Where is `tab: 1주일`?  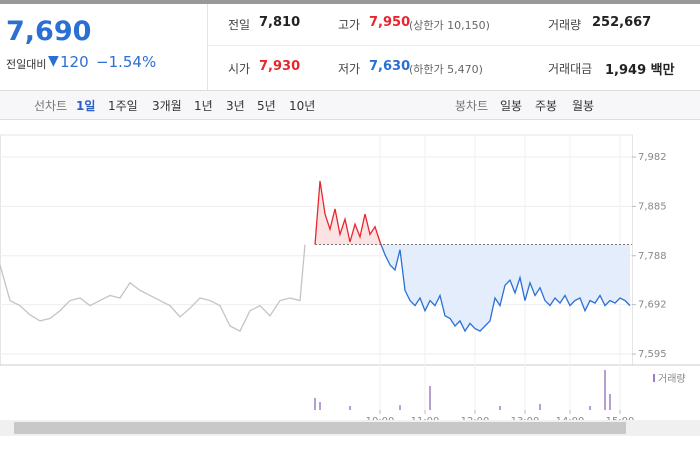 tab: 1주일 is located at coordinates (123, 106).